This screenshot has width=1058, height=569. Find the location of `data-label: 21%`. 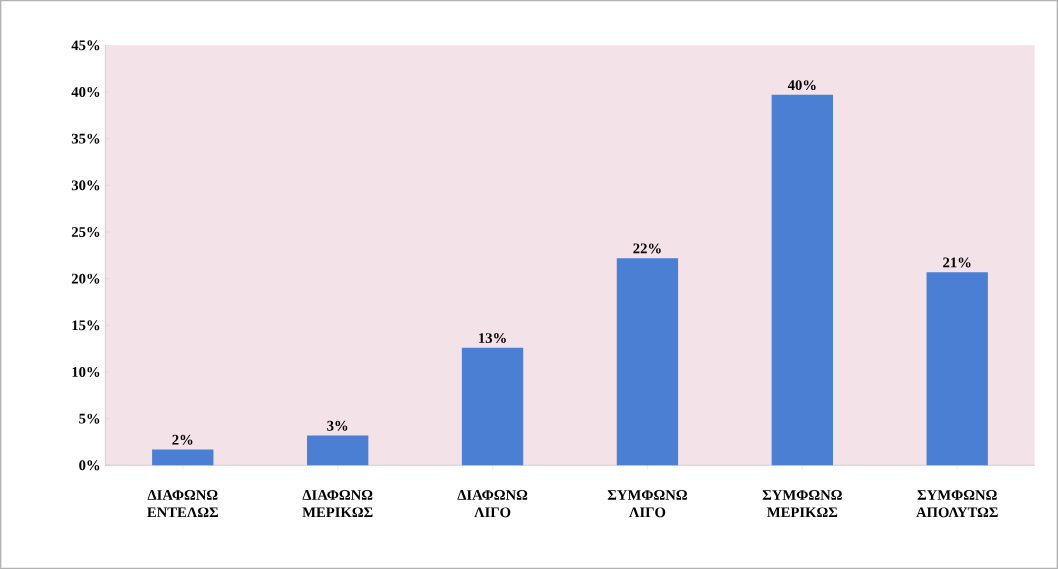

data-label: 21% is located at coordinates (957, 262).